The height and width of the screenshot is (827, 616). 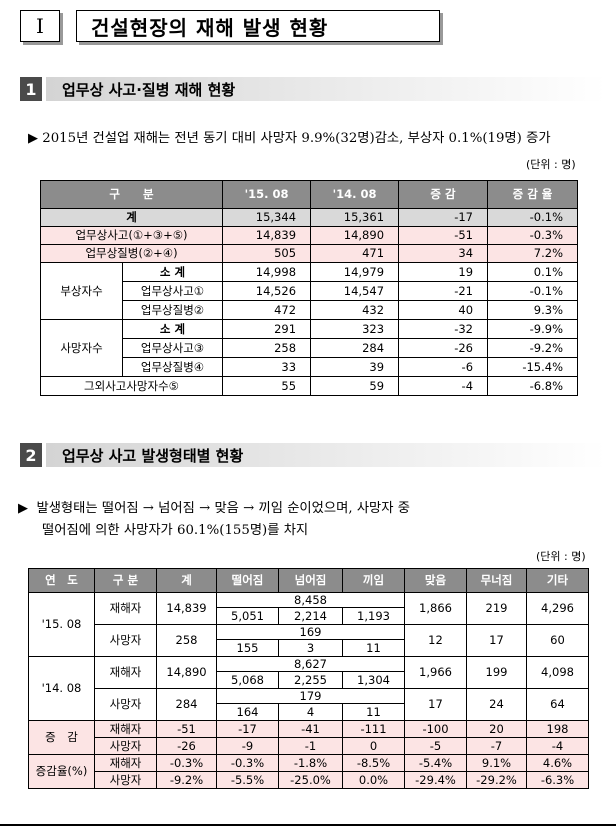 What do you see at coordinates (33, 138) in the screenshot?
I see `triangle-right-icon: ▶` at bounding box center [33, 138].